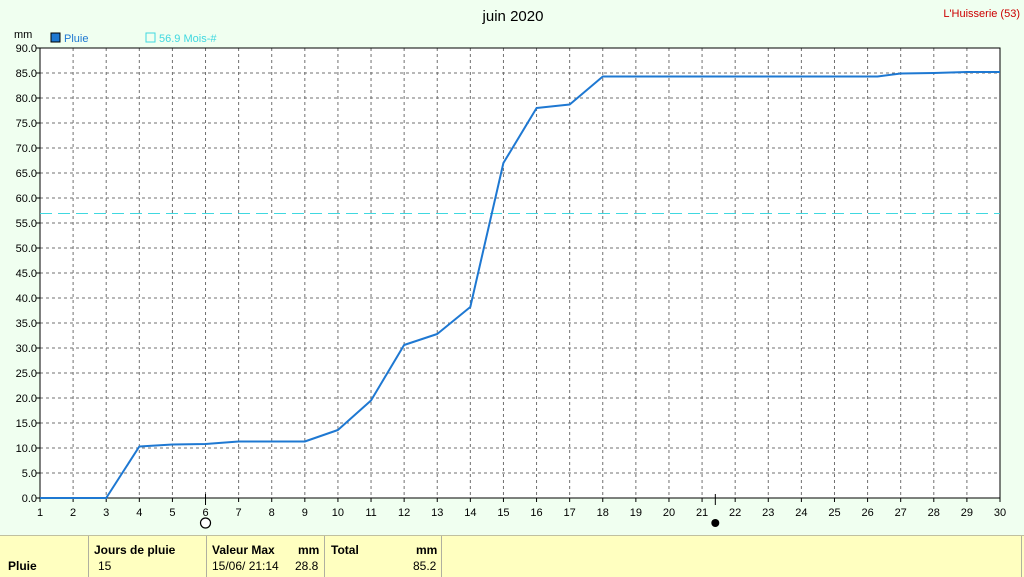 The image size is (1024, 577). What do you see at coordinates (437, 513) in the screenshot?
I see `x-tick-label: 13` at bounding box center [437, 513].